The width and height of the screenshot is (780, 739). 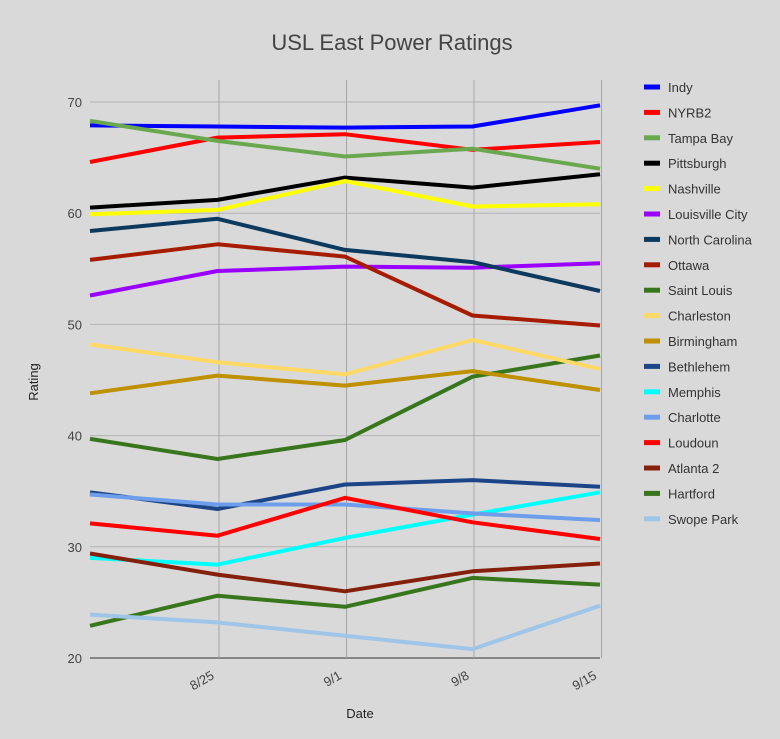 What do you see at coordinates (391, 42) in the screenshot?
I see `chart-title: USL East Power Ratings` at bounding box center [391, 42].